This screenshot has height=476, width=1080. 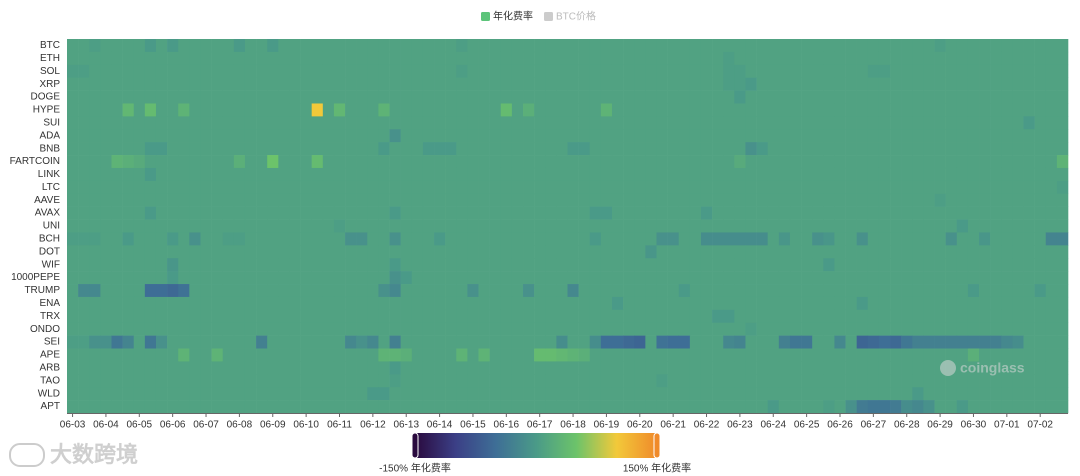 I want to click on x-axis-label: 07-02, so click(x=1040, y=425).